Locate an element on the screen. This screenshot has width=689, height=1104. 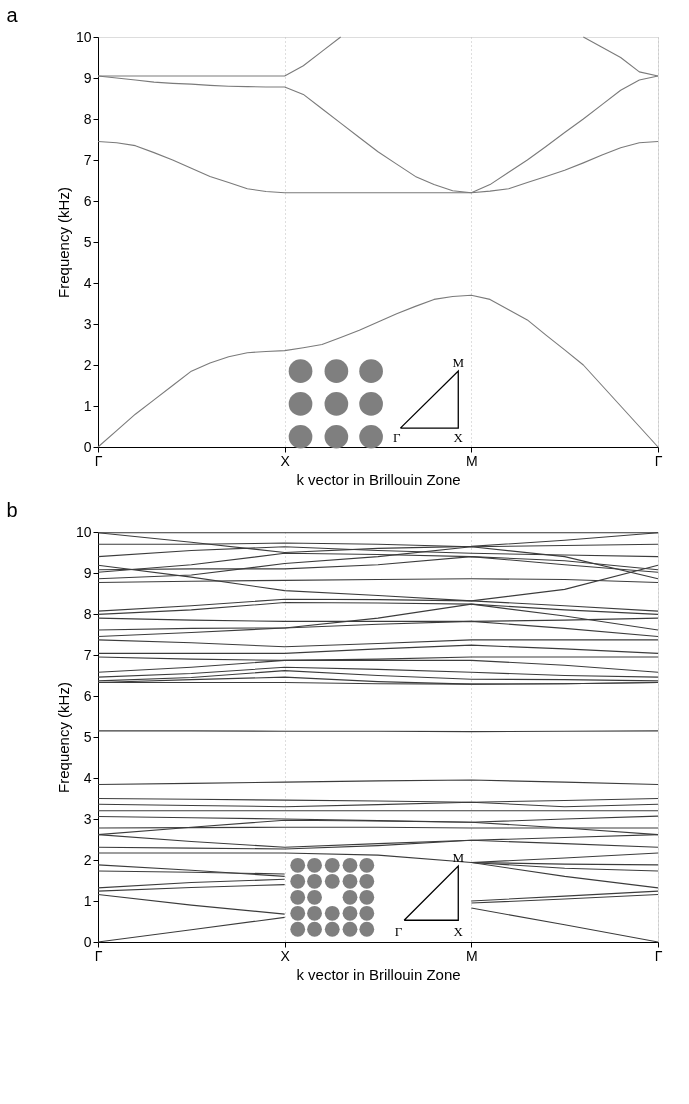
chart-title: b is located at coordinates (12, 510).